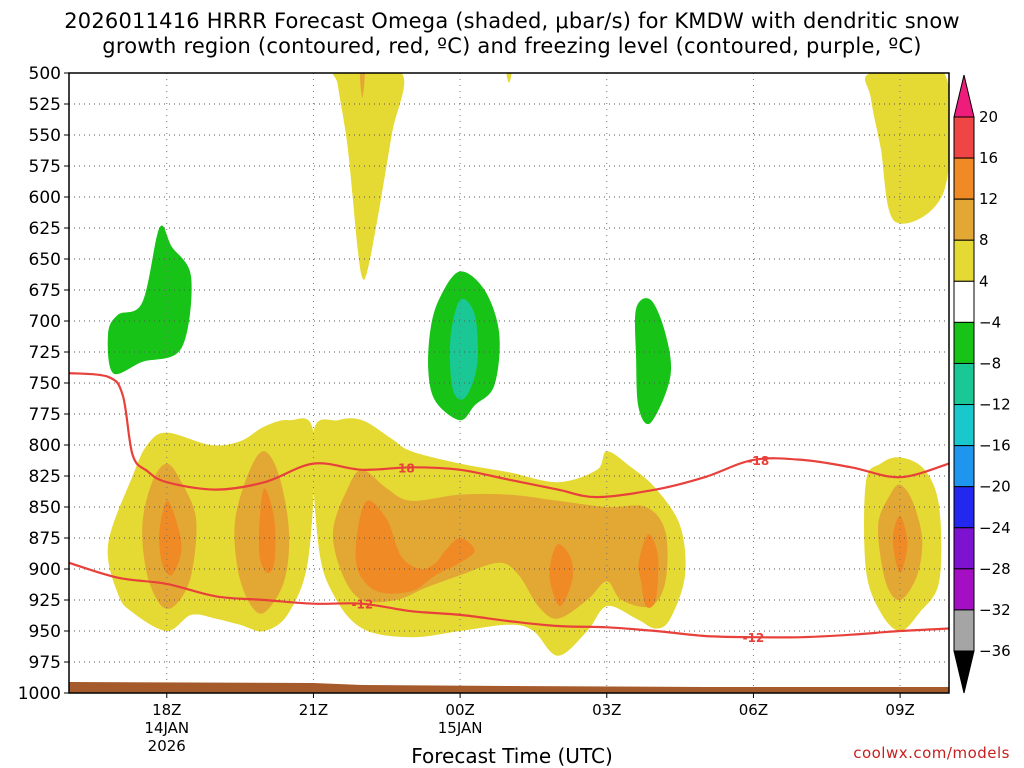 Image resolution: width=1024 pixels, height=768 pixels. I want to click on colorbar-label-8: −16, so click(995, 446).